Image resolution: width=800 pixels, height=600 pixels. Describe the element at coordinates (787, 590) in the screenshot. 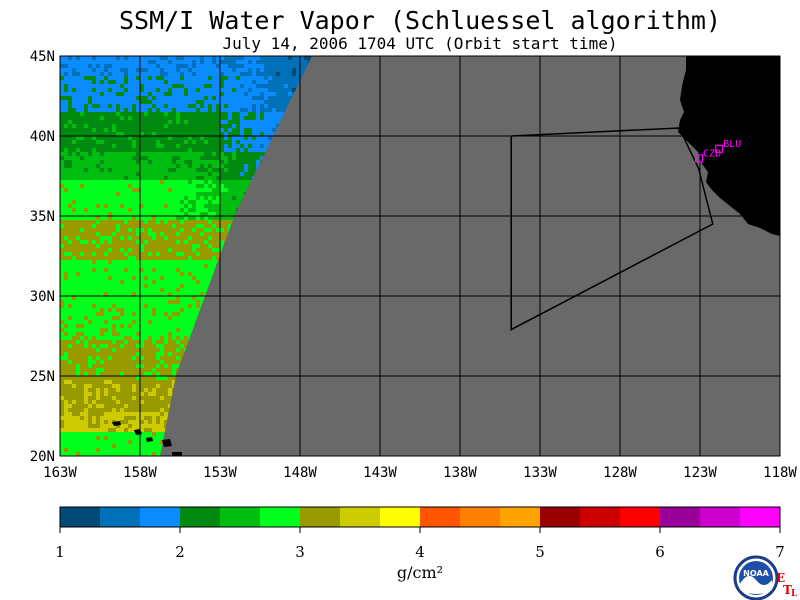

I see `etl-logo-letter-t: T` at that location.